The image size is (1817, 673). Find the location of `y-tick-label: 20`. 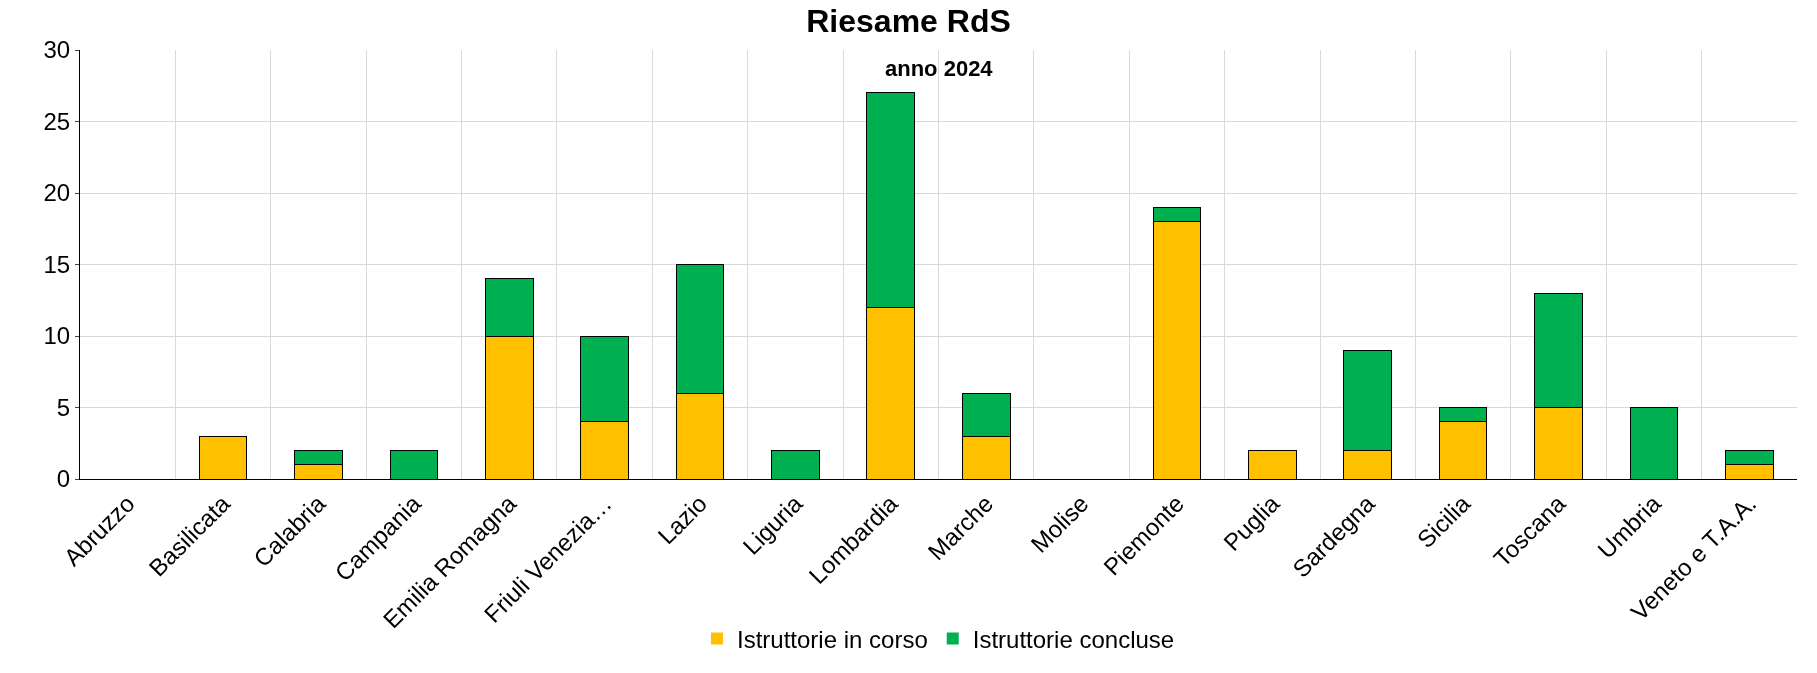

y-tick-label: 20 is located at coordinates (57, 193).